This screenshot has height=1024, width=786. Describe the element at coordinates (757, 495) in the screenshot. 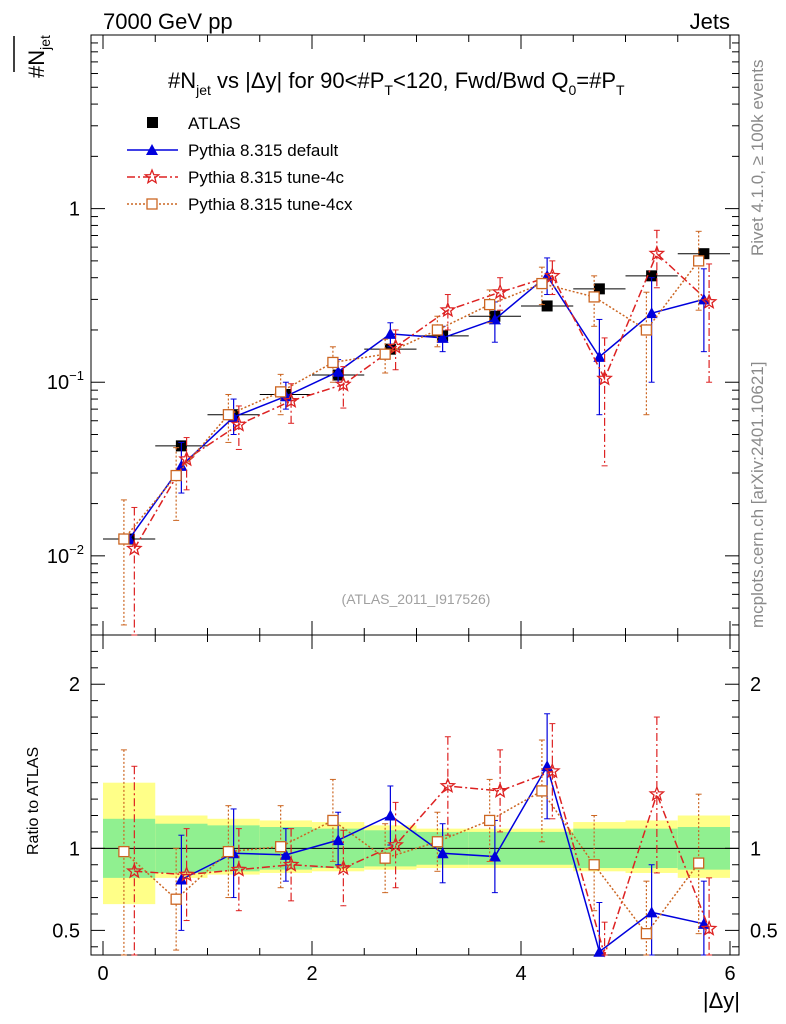

I see `mcplots-label: mcplots.cern.ch [arXiv:2401.10621]` at that location.